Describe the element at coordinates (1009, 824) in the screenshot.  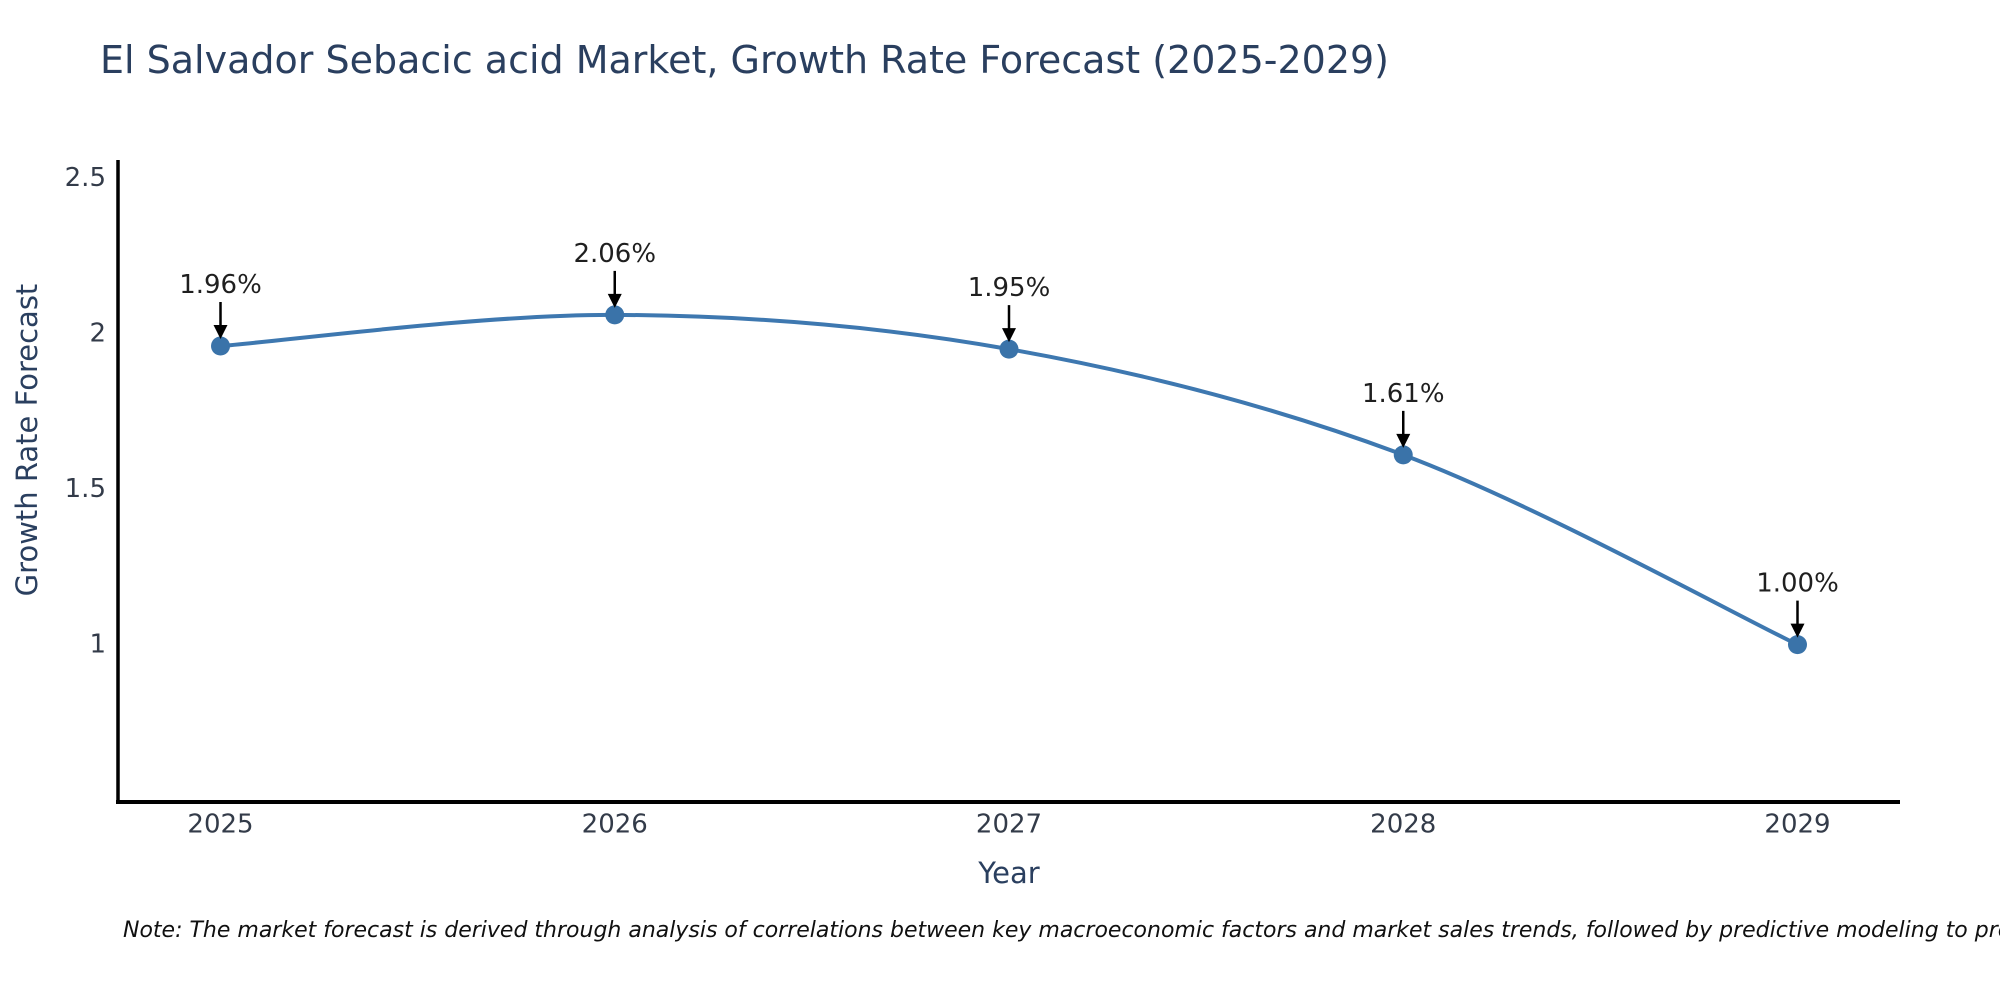
I see `x-tick-label: 2027` at that location.